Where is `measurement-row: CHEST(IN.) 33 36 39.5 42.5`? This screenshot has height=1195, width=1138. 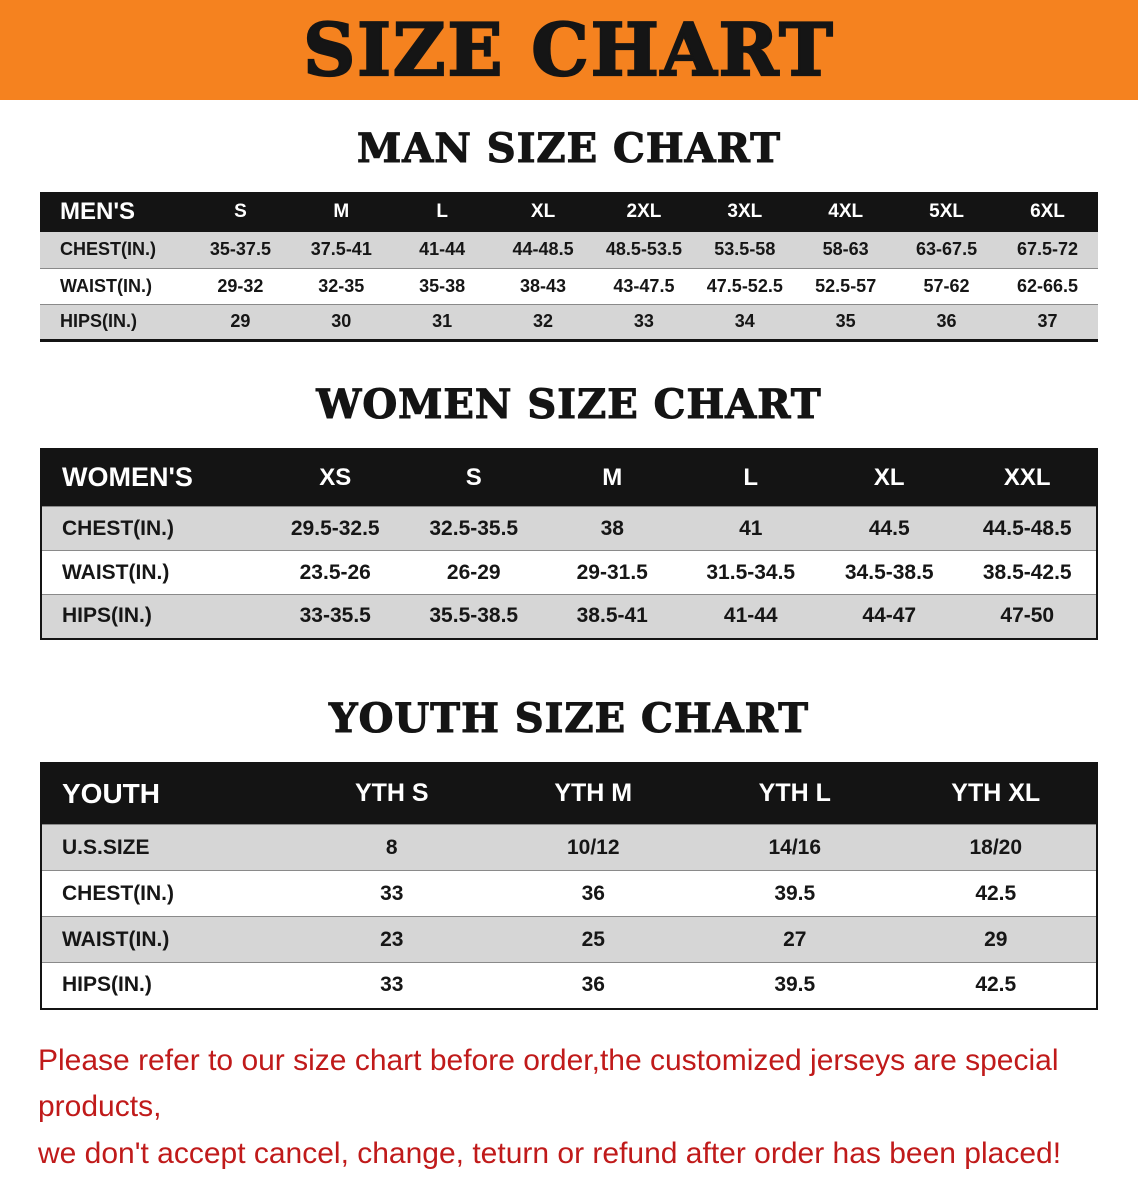 measurement-row: CHEST(IN.) 33 36 39.5 42.5 is located at coordinates (569, 893).